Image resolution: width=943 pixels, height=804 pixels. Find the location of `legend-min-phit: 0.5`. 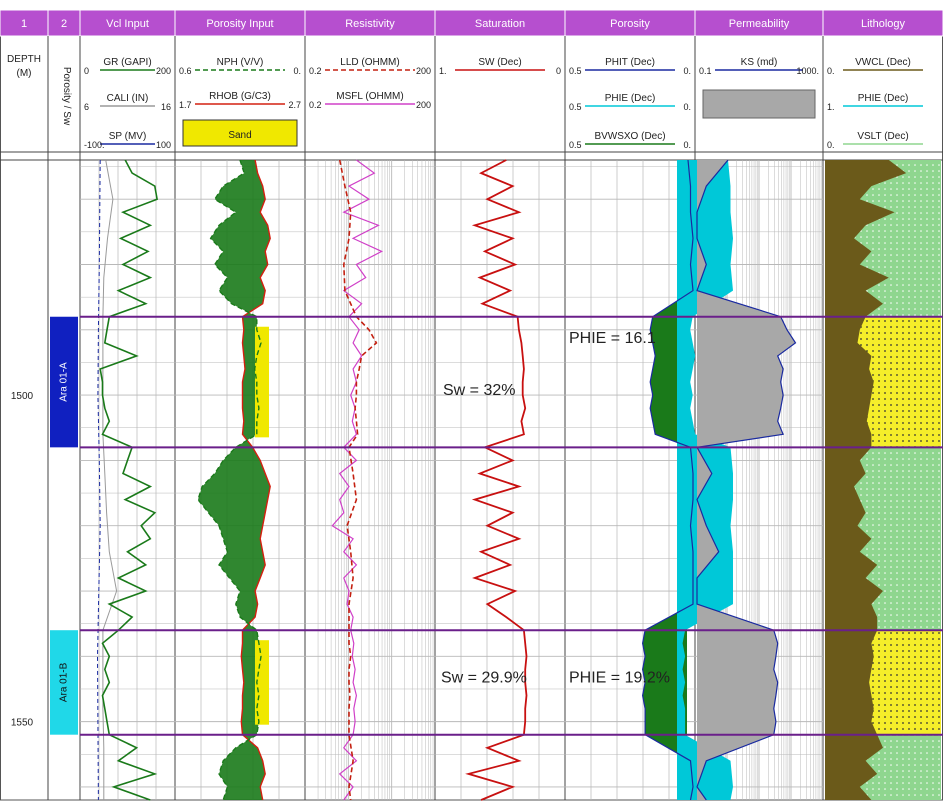

legend-min-phit: 0.5 is located at coordinates (575, 71).